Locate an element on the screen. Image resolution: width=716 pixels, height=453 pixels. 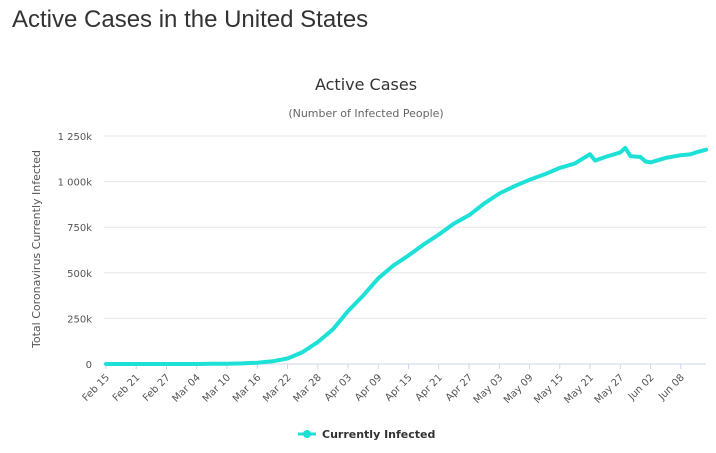
x-tick-label: Apr 09 is located at coordinates (368, 387).